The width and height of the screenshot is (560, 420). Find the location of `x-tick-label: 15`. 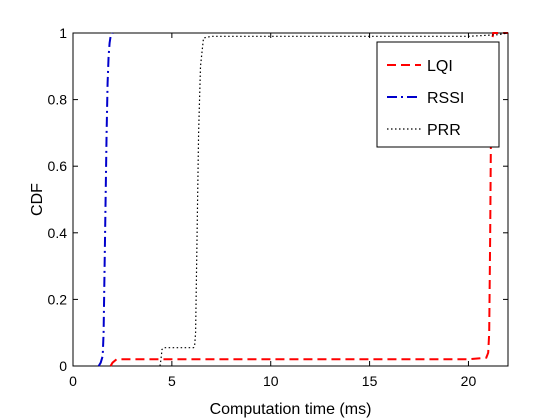

x-tick-label: 15 is located at coordinates (370, 381).